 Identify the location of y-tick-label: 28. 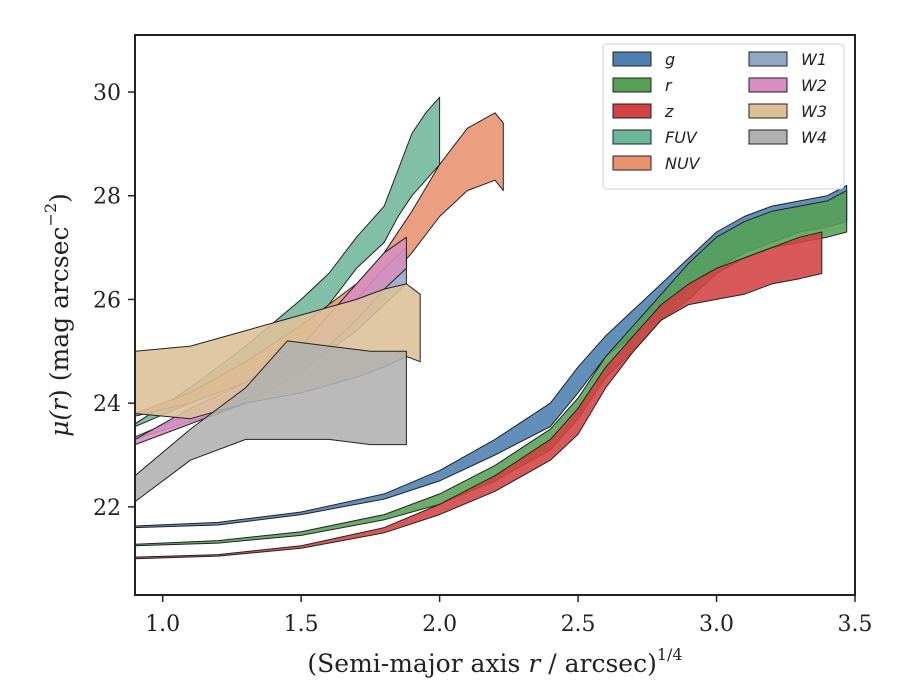
(107, 197).